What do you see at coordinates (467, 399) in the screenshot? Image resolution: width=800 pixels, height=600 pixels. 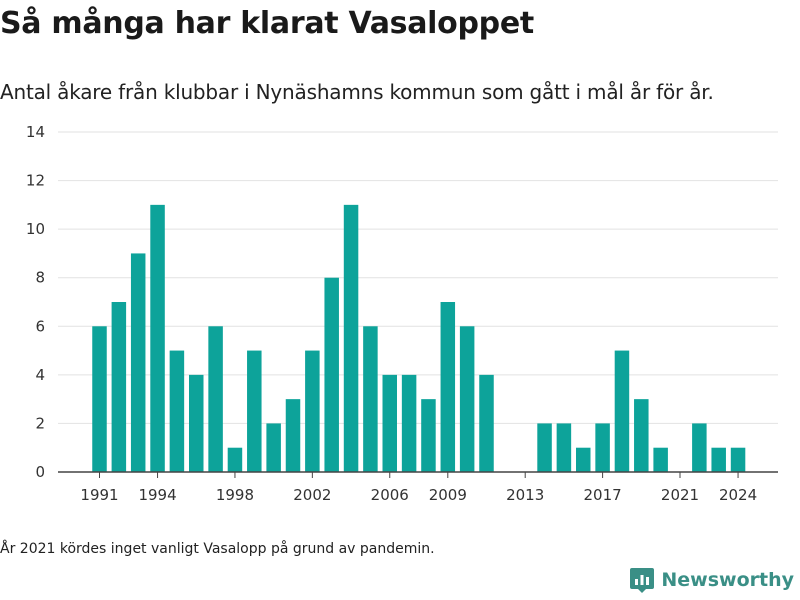 I see `bar-2010` at bounding box center [467, 399].